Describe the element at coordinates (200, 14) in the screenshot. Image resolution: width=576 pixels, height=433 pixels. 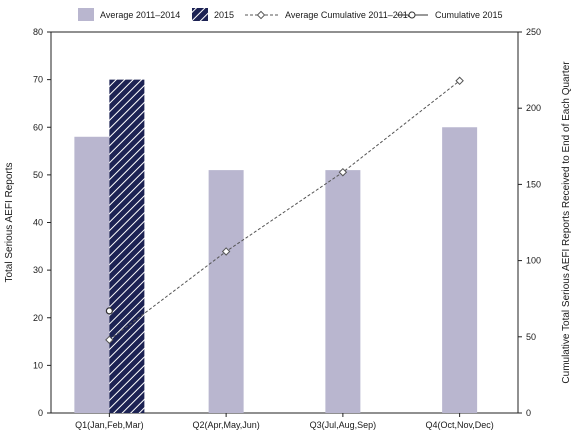
I see `legend-swatch-2015` at that location.